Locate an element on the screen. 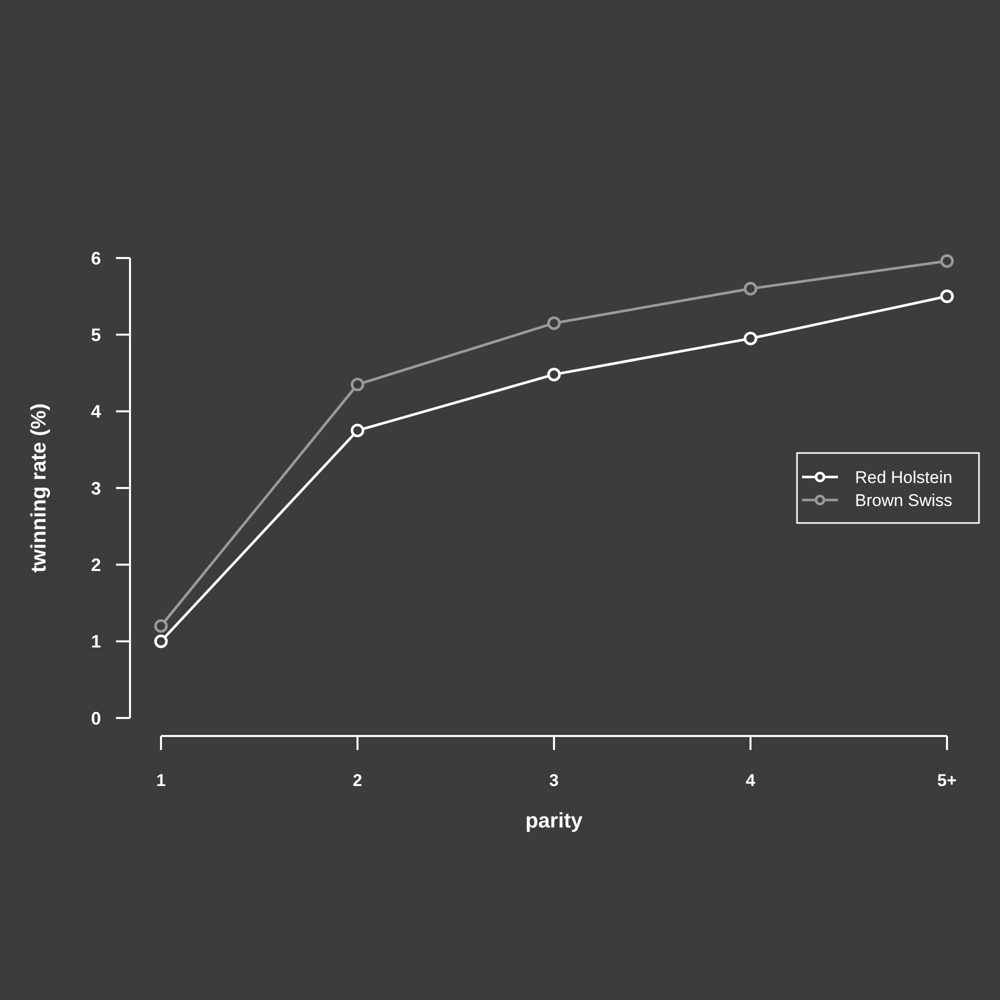 This screenshot has height=1000, width=1000. x-tick-label: 5+ is located at coordinates (947, 780).